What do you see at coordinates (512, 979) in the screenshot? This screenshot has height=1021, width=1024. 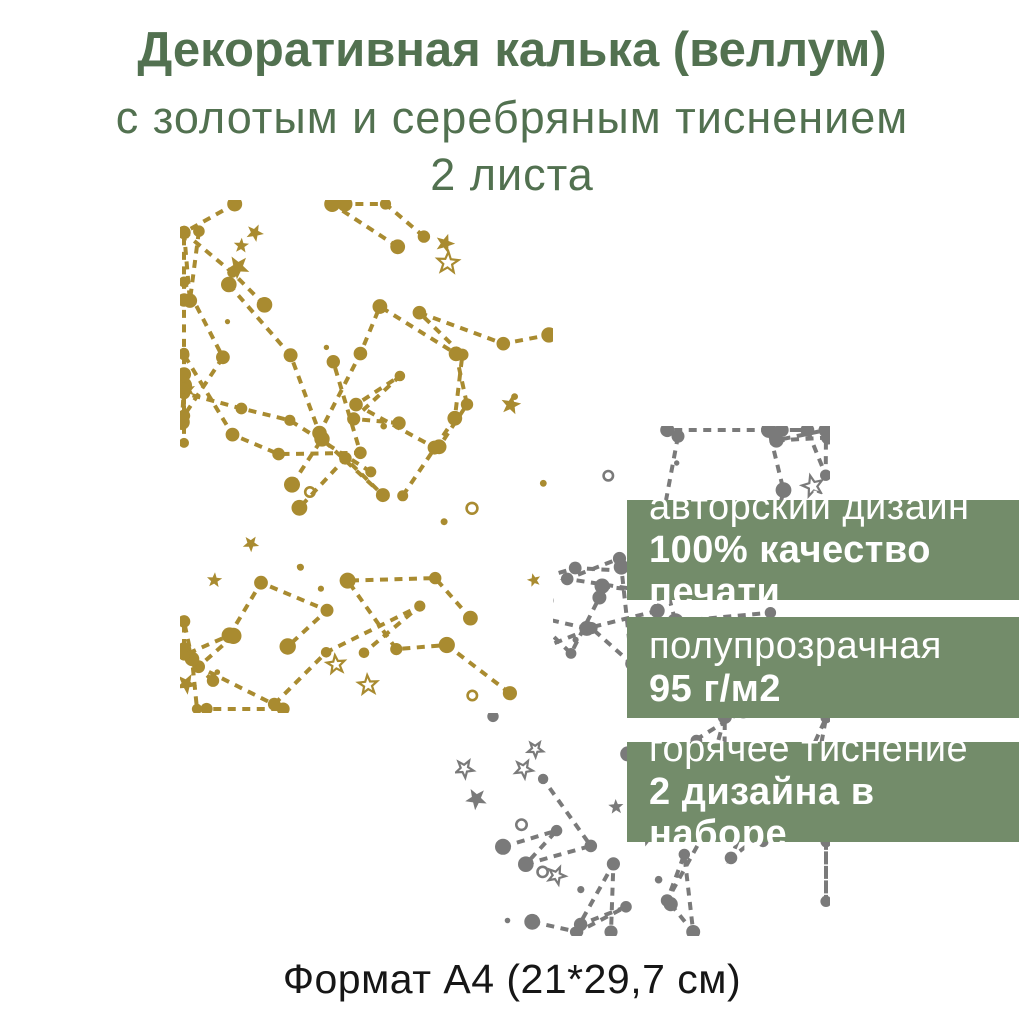 I see `format-label: Формат А4 (21*29,7 см)` at bounding box center [512, 979].